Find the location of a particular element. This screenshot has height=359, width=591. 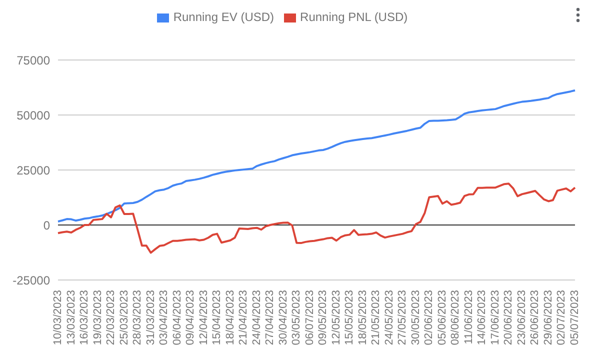

y-tick-label: 75000 is located at coordinates (33, 60).